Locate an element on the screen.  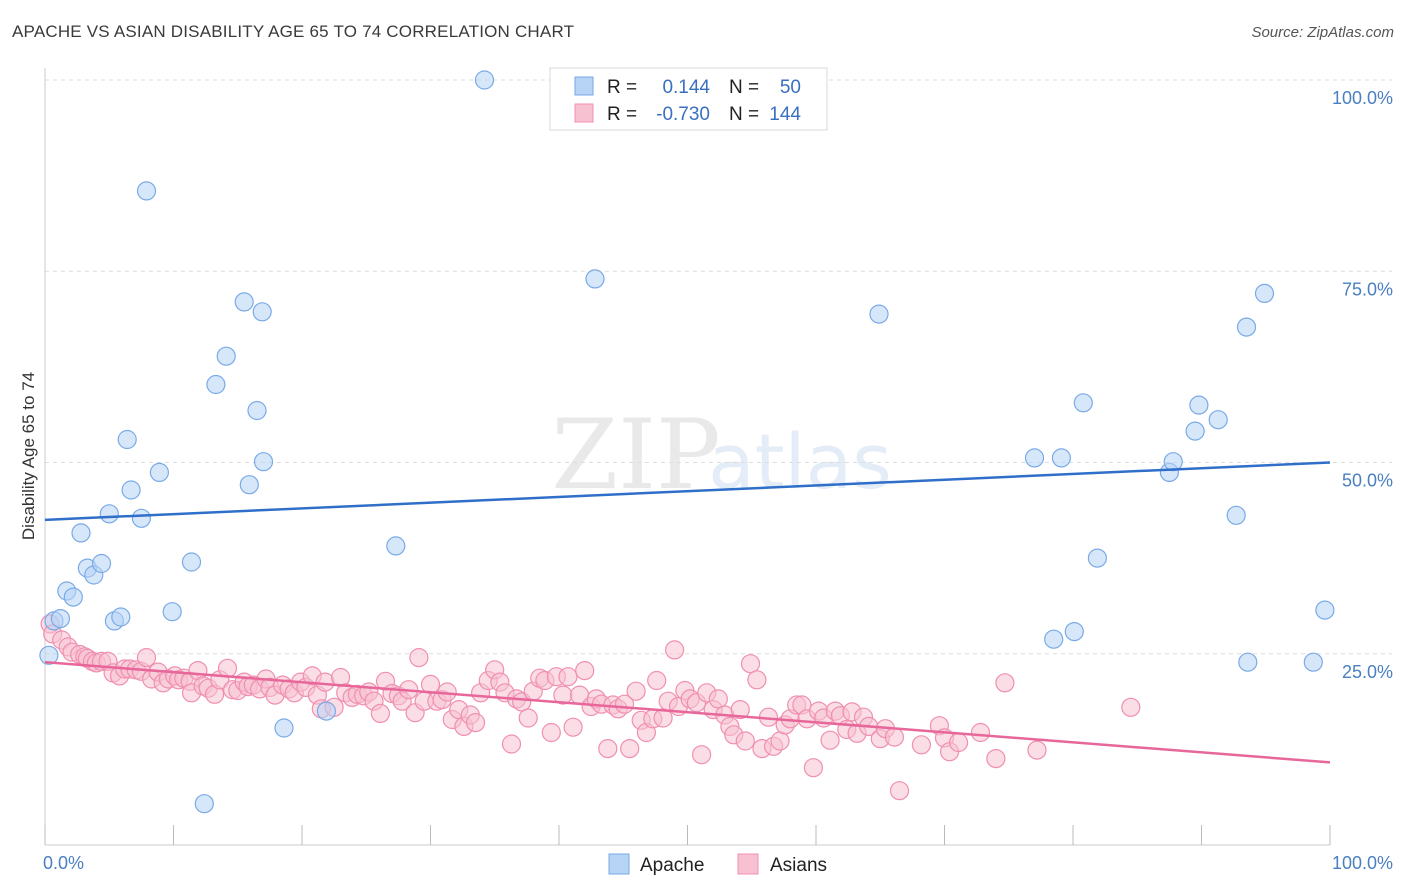
legend-box is located at coordinates (688, 99).